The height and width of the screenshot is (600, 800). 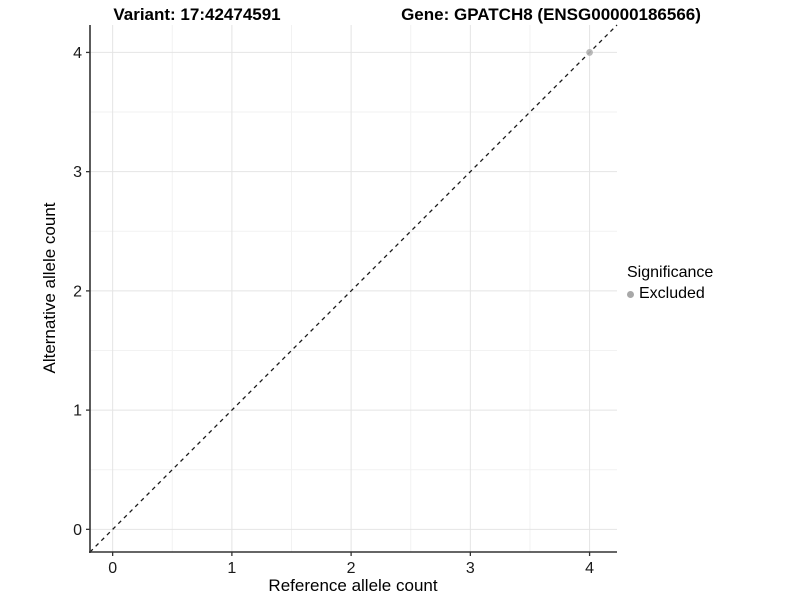 What do you see at coordinates (197, 14) in the screenshot?
I see `variant-title: Variant: 17:42474591` at bounding box center [197, 14].